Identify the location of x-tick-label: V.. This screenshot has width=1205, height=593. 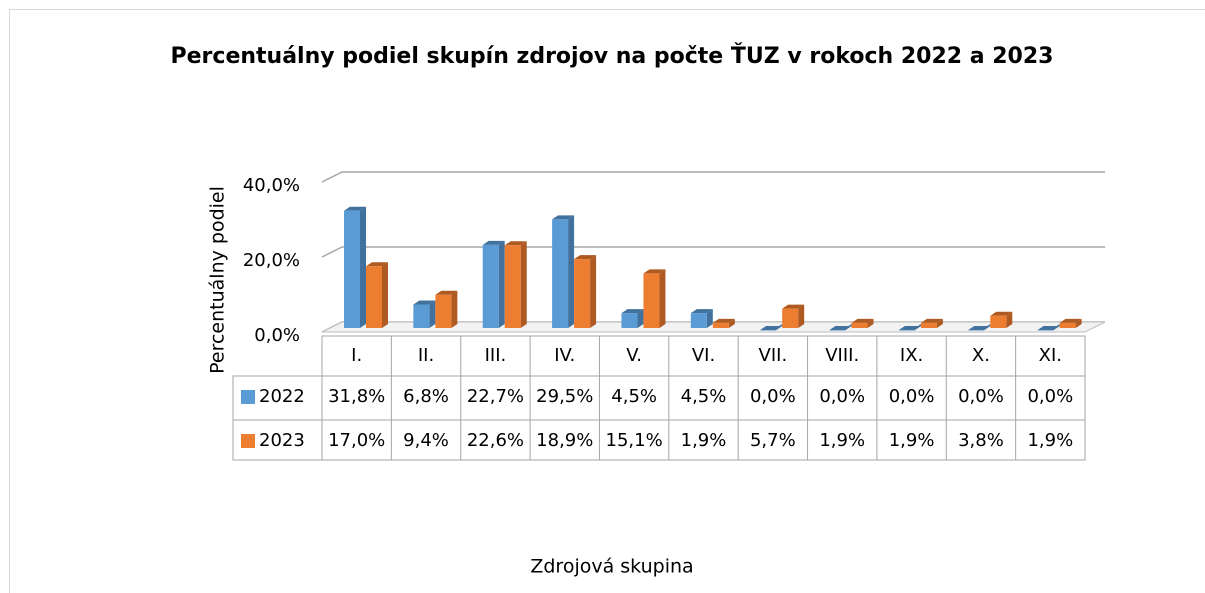
(634, 355).